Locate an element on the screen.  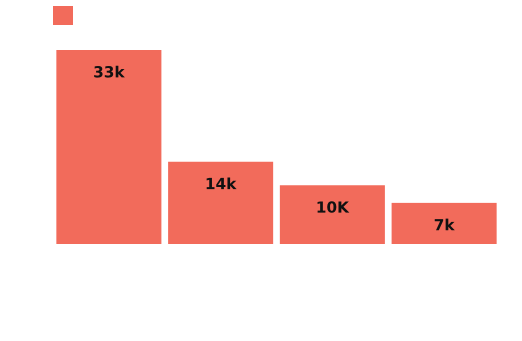
data-label: 14k is located at coordinates (221, 183).